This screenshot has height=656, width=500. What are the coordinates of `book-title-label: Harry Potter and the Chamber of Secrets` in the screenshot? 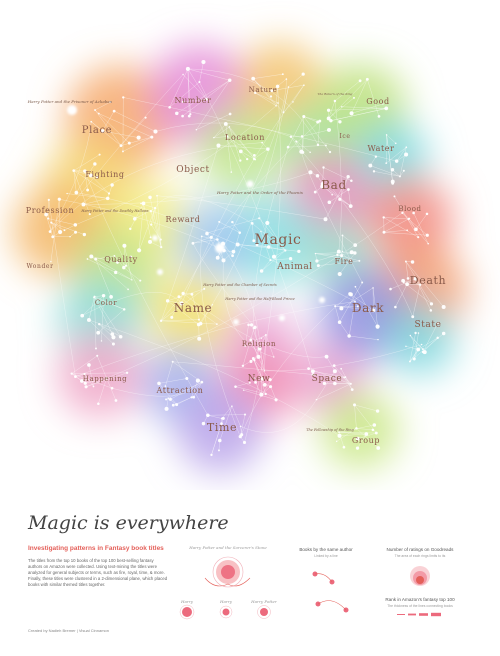 It's located at (239, 285).